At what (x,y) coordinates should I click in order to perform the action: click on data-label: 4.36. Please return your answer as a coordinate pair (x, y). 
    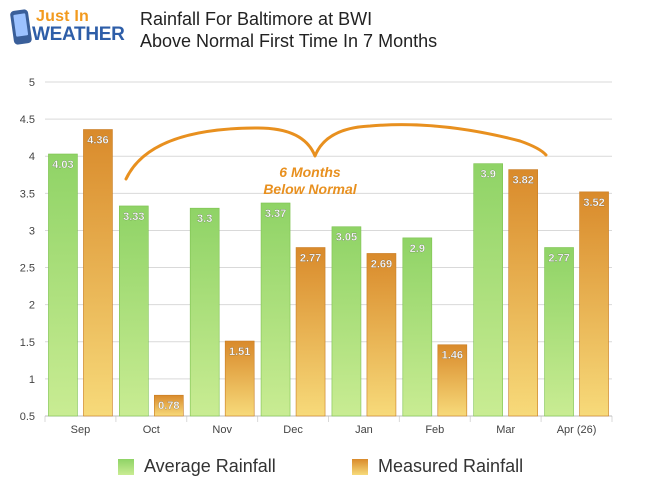
    Looking at the image, I should click on (97, 141).